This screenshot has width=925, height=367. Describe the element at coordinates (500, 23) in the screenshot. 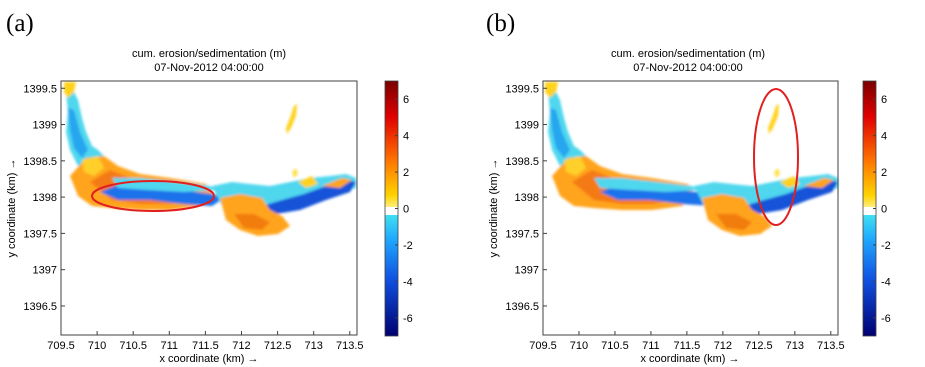

I see `panel-label: (b)` at that location.